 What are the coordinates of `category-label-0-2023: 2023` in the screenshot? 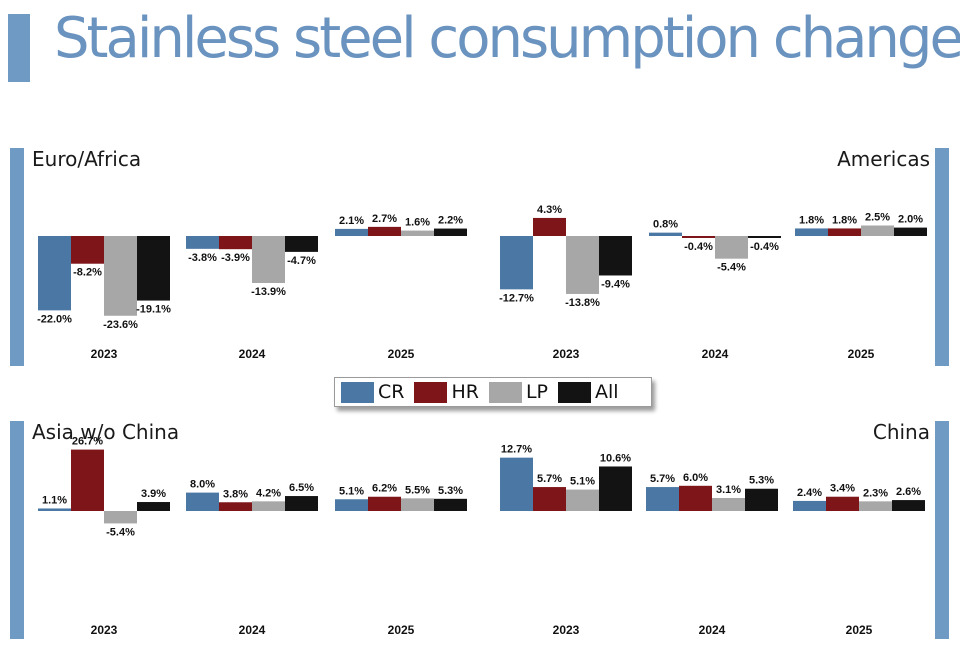 It's located at (104, 354).